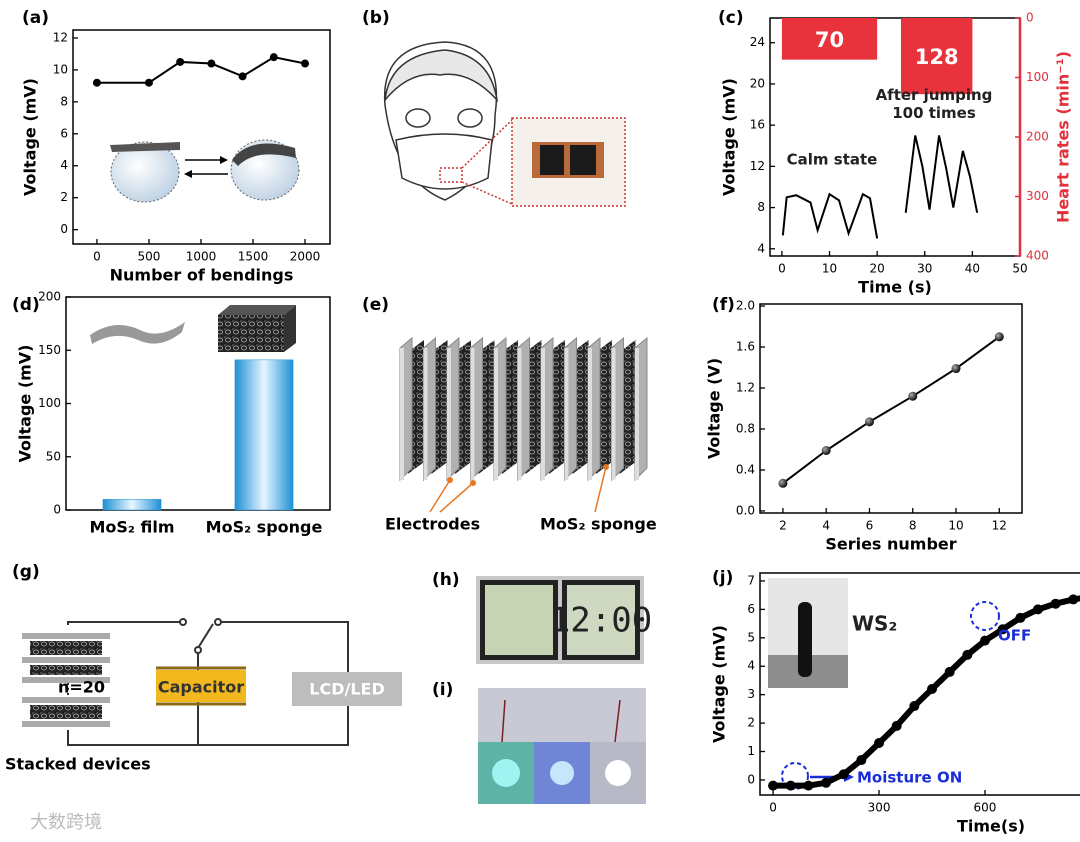 Image resolution: width=1080 pixels, height=842 pixels. What do you see at coordinates (78, 764) in the screenshot?
I see `stack-label: Stacked devices` at bounding box center [78, 764].